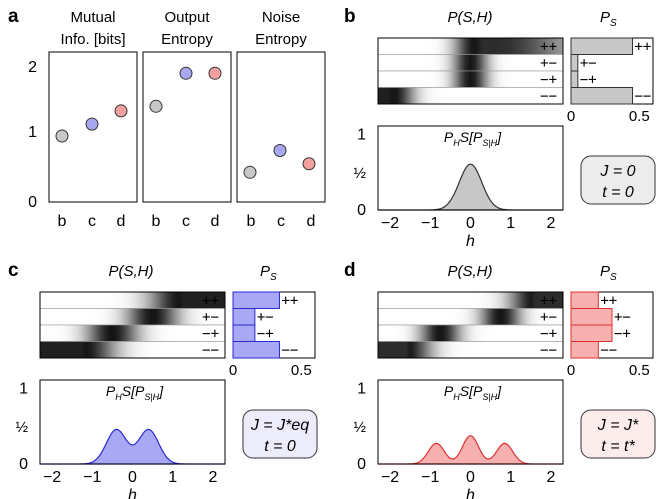 The width and height of the screenshot is (658, 499). Describe the element at coordinates (618, 425) in the screenshot. I see `param-j-d: J = J*` at that location.